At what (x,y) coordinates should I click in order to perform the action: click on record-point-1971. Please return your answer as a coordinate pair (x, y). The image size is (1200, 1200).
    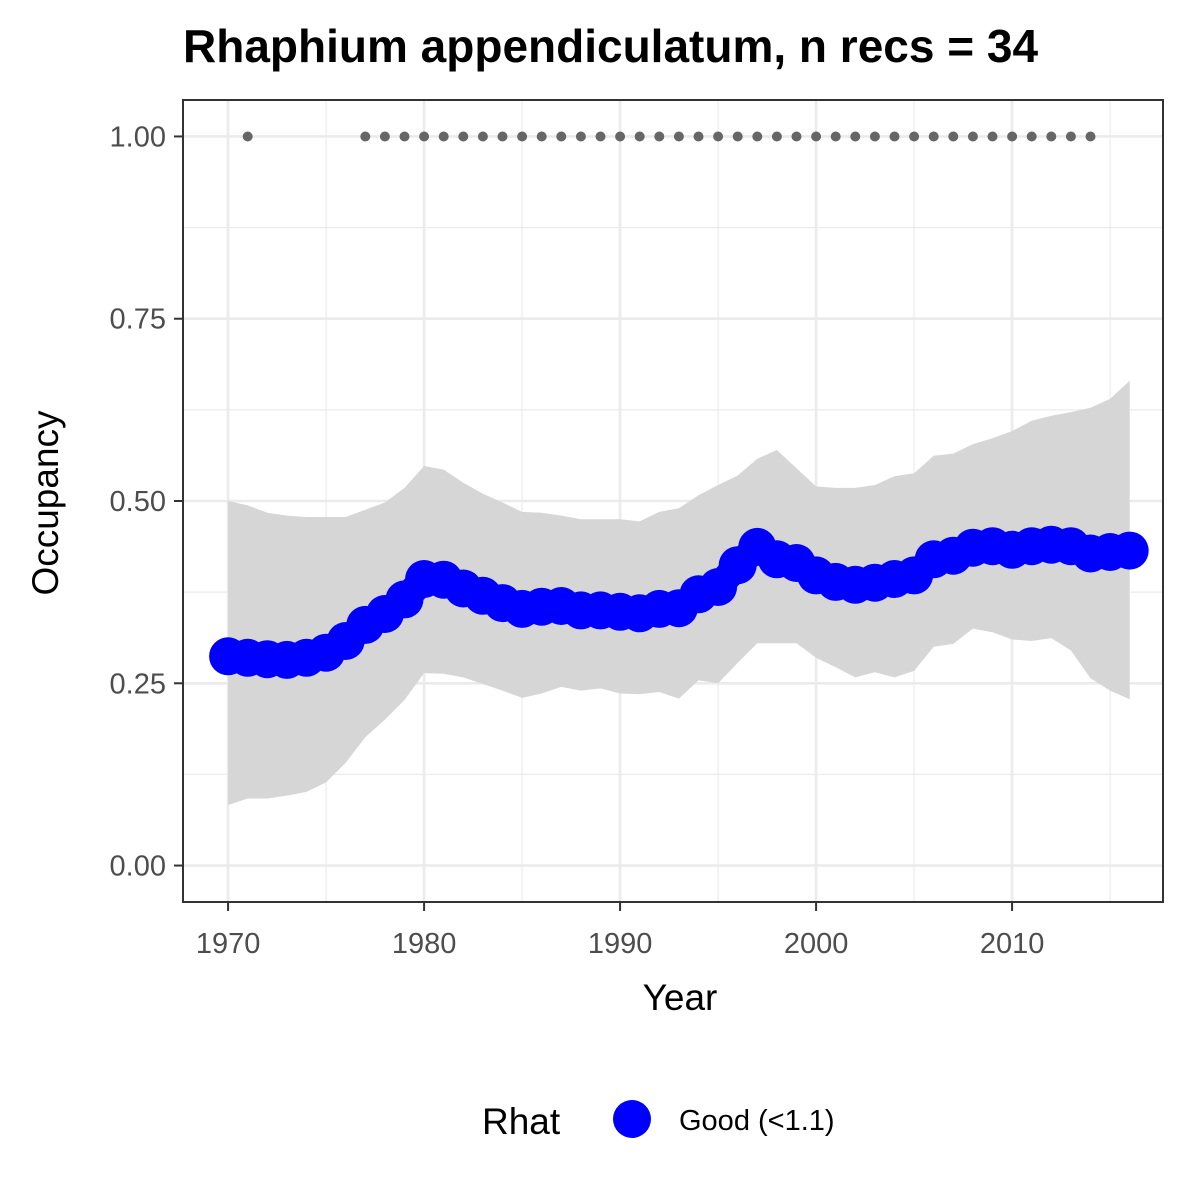
    Looking at the image, I should click on (247, 136).